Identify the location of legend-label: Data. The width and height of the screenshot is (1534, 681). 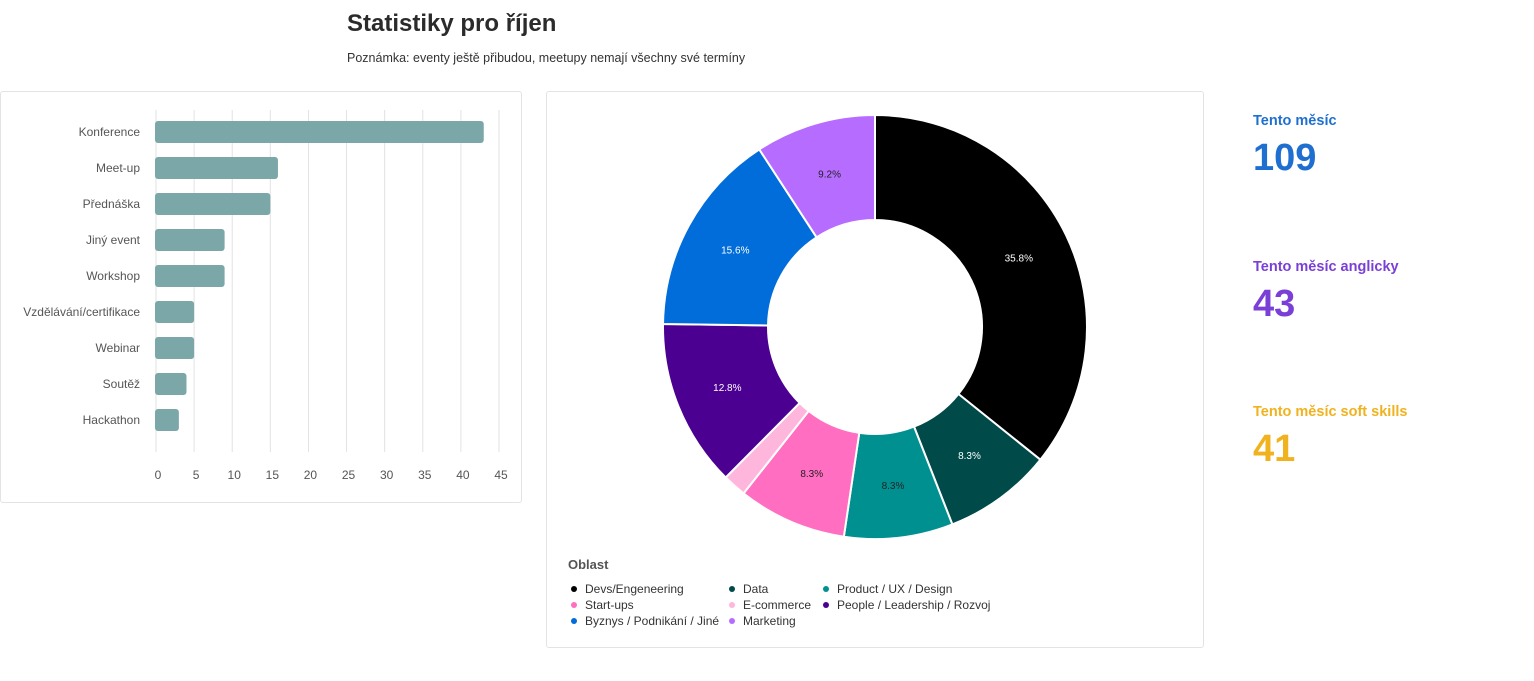
(756, 589).